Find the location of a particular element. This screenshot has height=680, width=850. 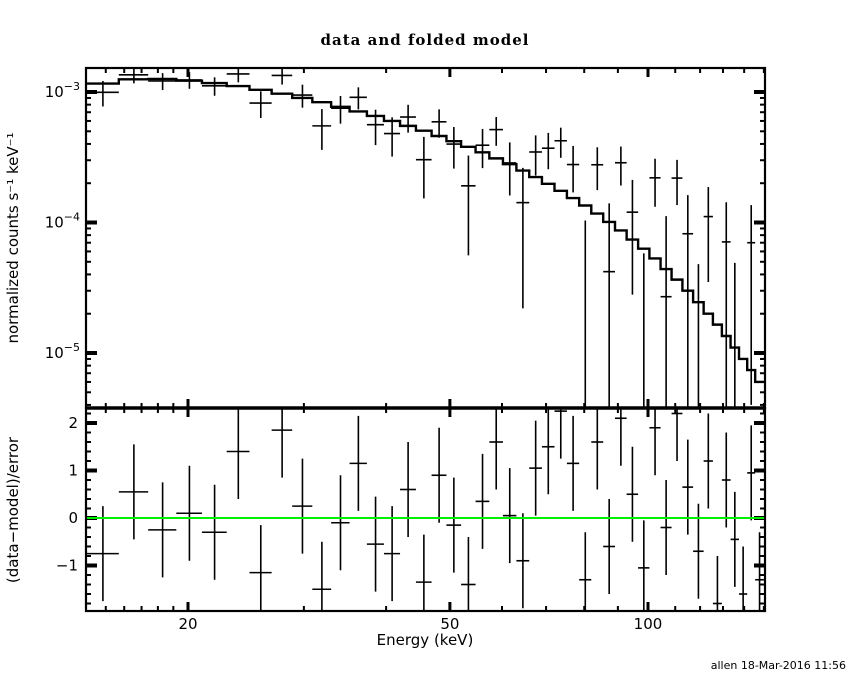

top-y-axis-title: normalized counts s⁻¹ keV⁻¹ is located at coordinates (13, 237).